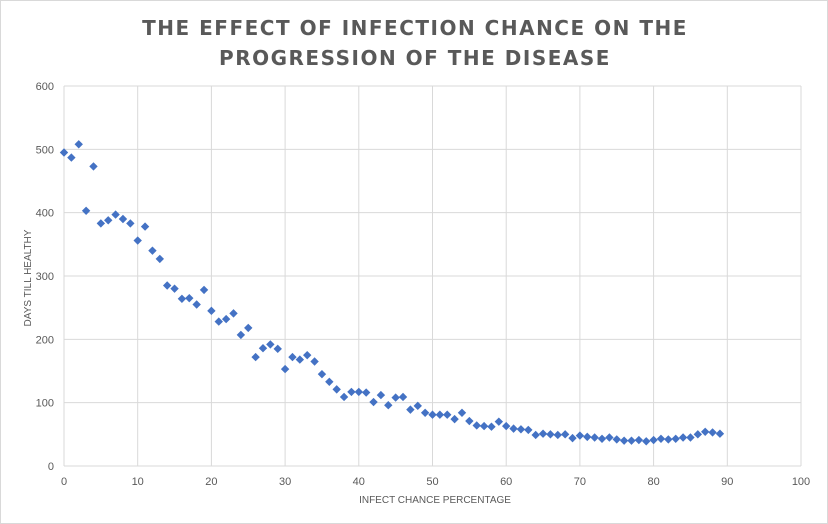  I want to click on x-axis-title: INFECT CHANCE PERCENTAGE, so click(435, 500).